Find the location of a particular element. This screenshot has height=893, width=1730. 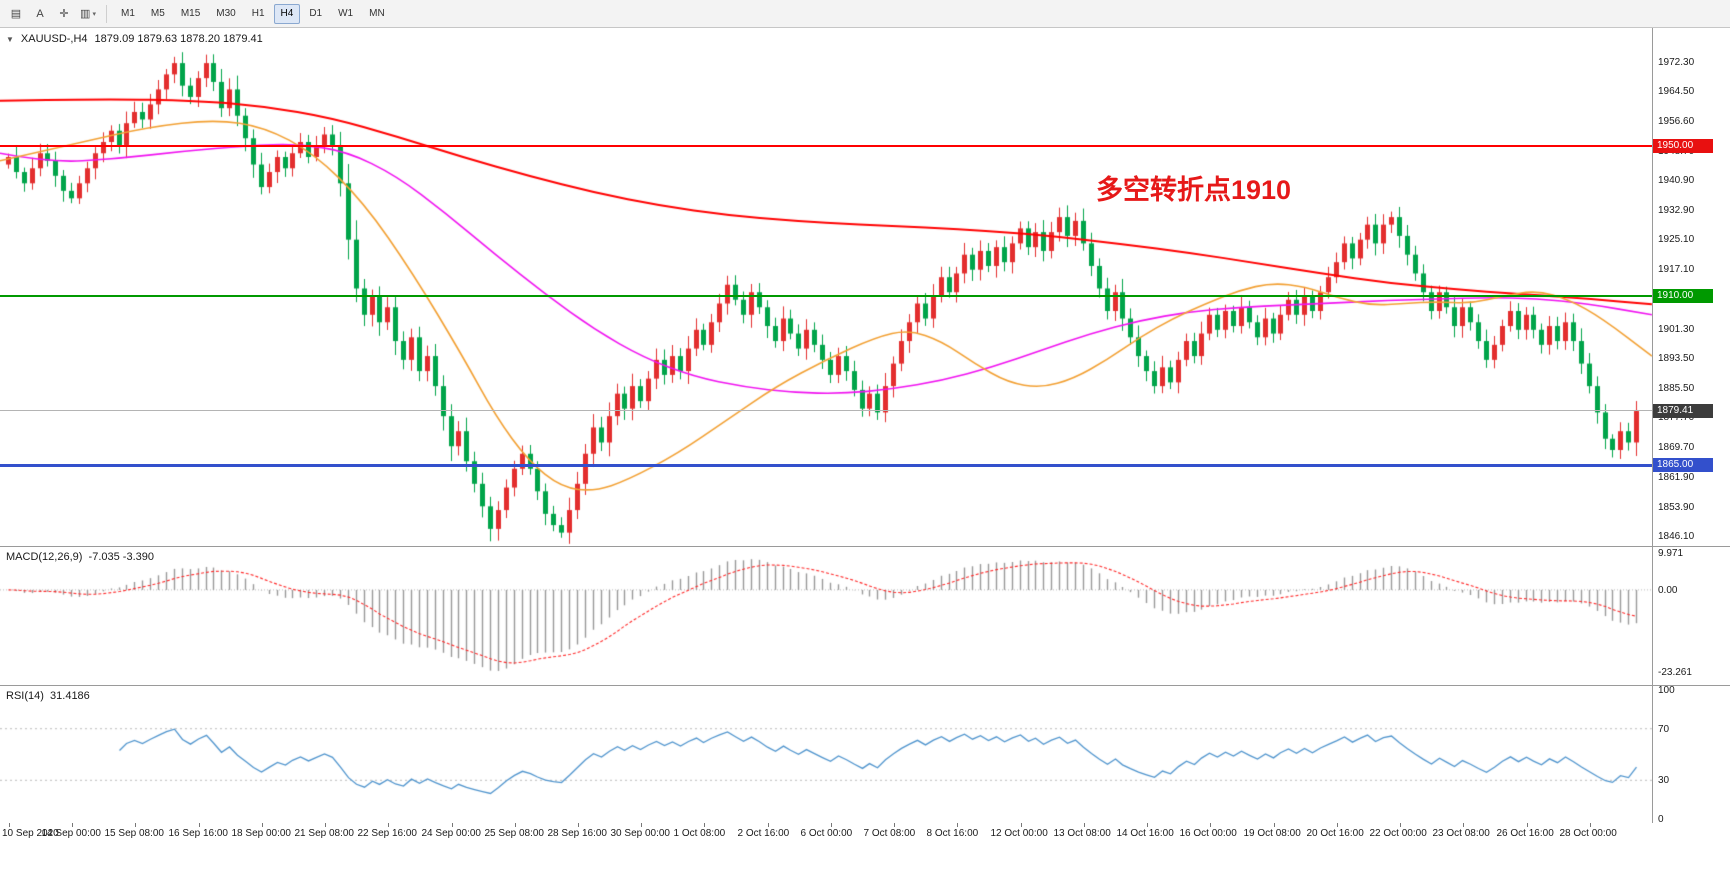

price-tick: 1917.10 is located at coordinates (1676, 270).